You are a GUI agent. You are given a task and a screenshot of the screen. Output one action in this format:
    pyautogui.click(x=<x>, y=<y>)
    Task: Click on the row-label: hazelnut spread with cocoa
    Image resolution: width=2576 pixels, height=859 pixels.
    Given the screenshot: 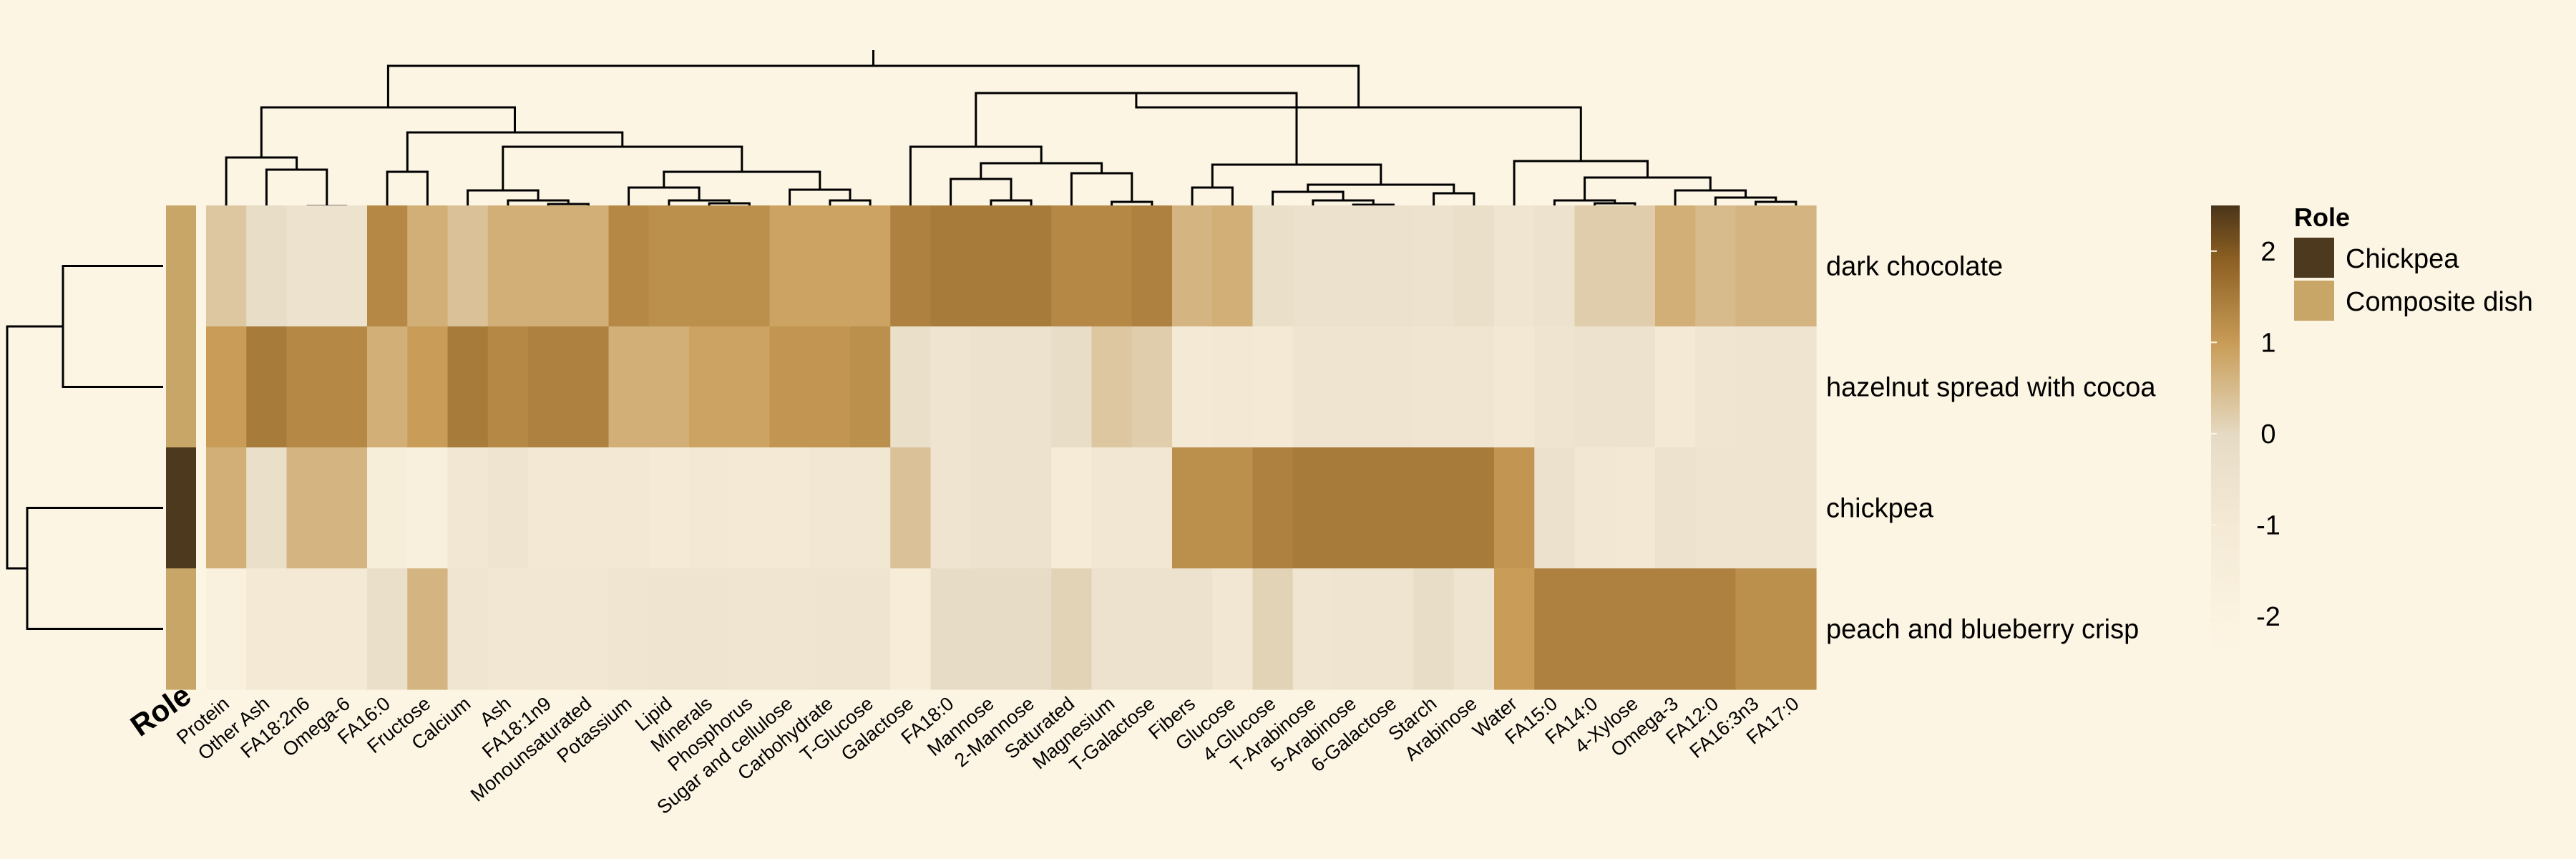 What is the action you would take?
    pyautogui.click(x=1991, y=388)
    